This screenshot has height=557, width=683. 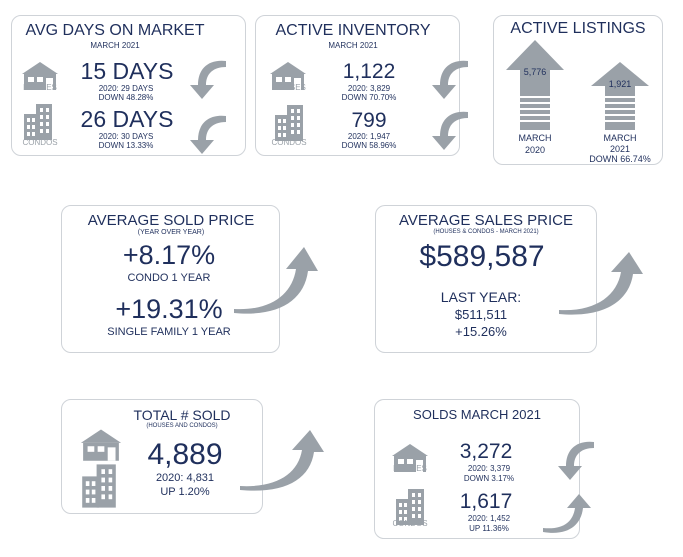 What do you see at coordinates (115, 30) in the screenshot?
I see `avg-days-title: AVG DAYS ON MARKET` at bounding box center [115, 30].